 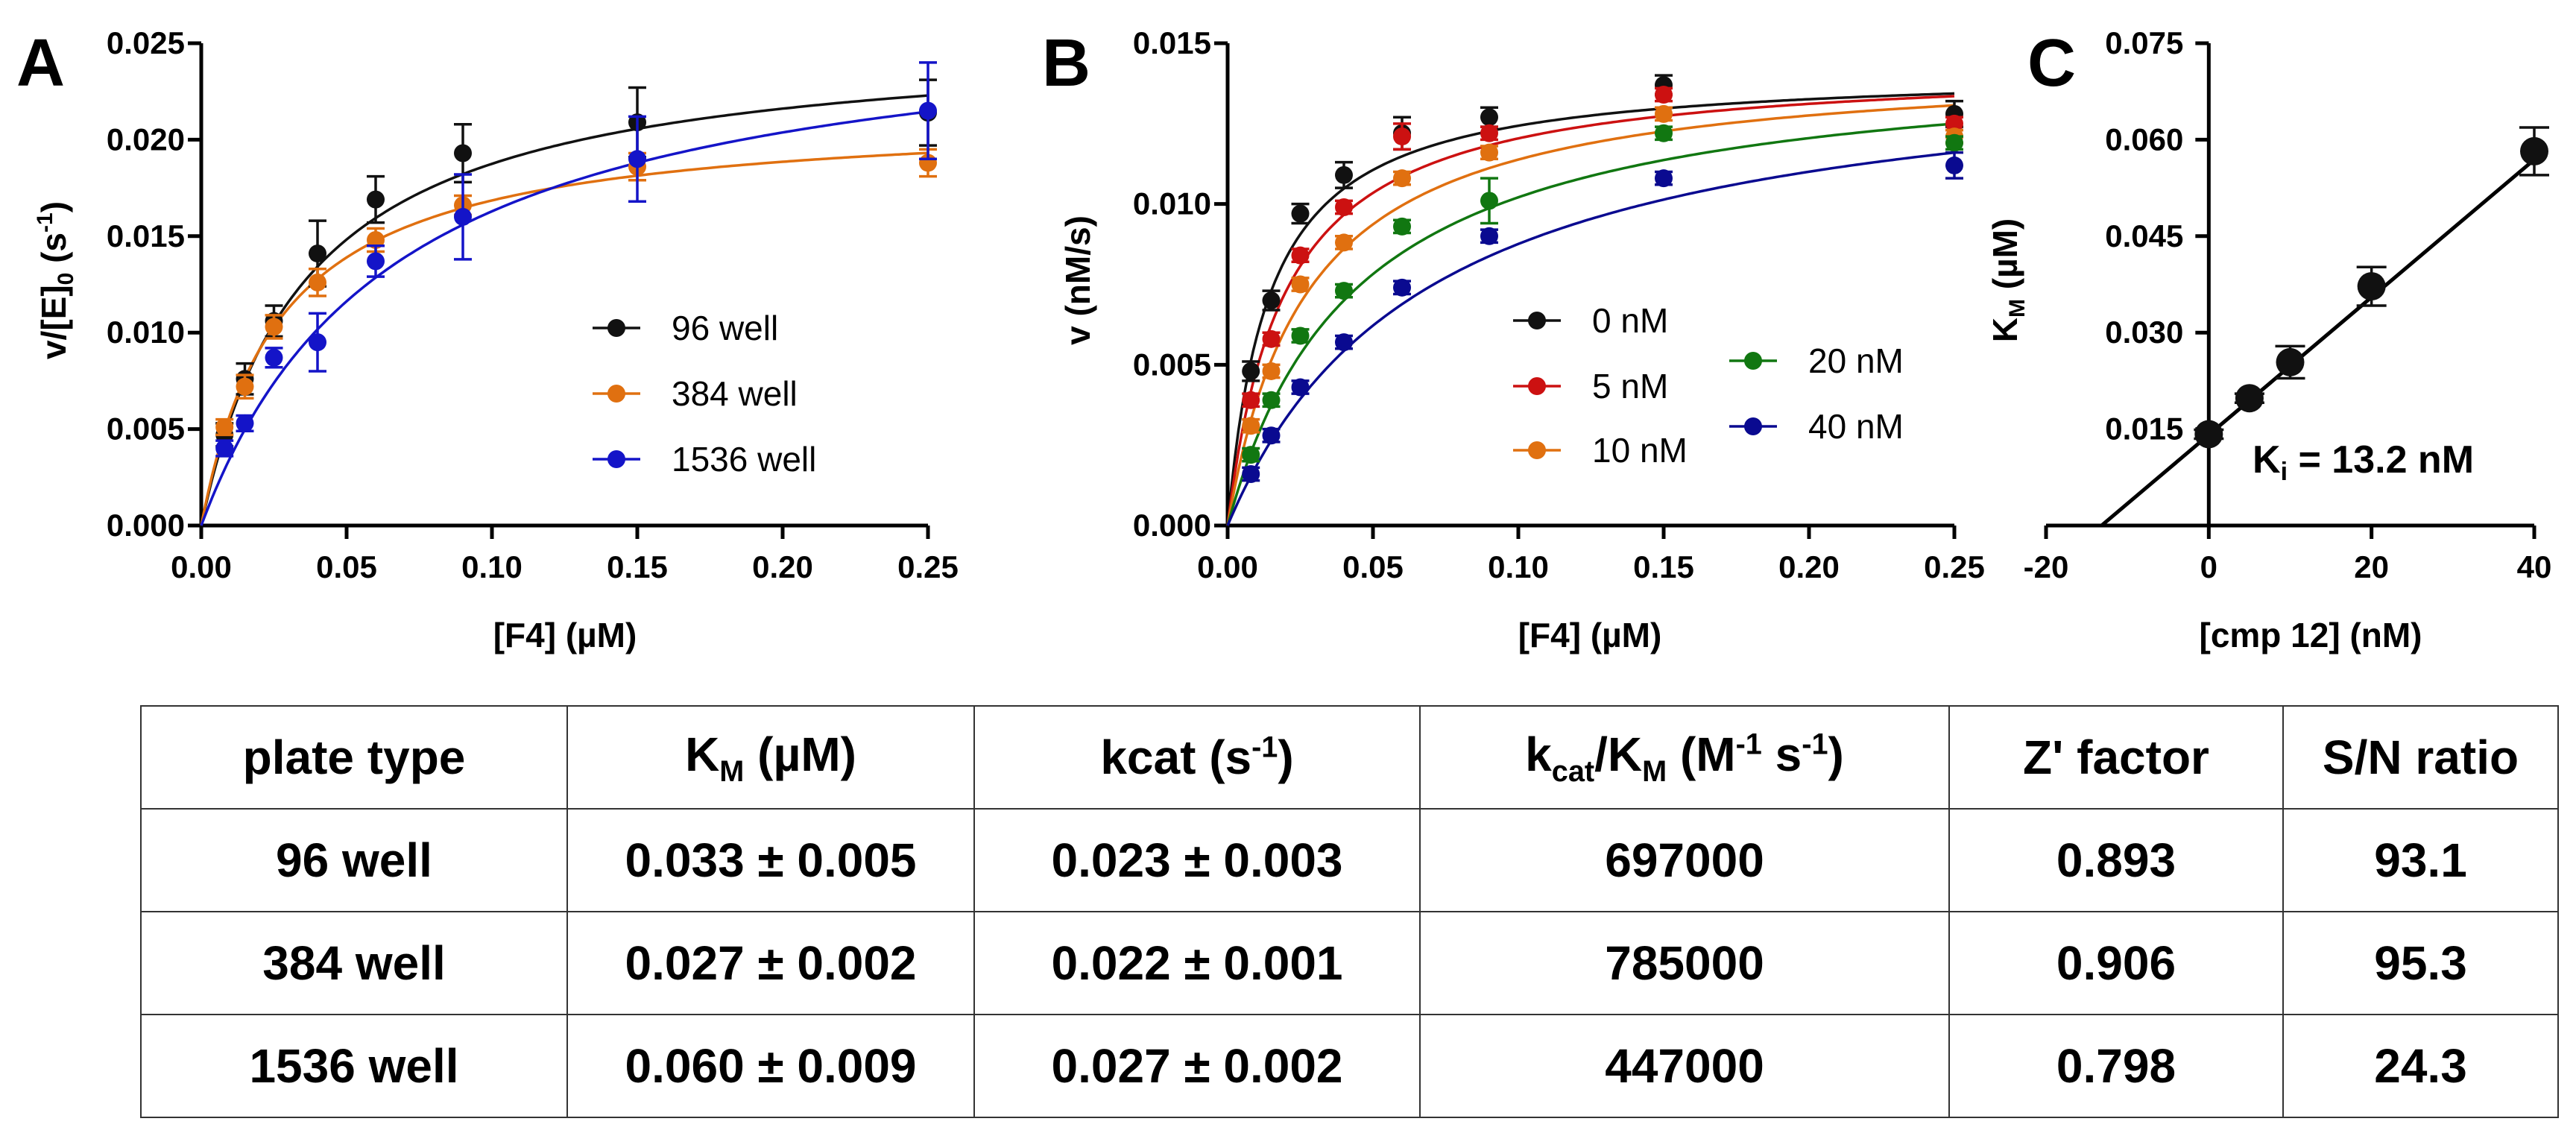 What do you see at coordinates (1590, 635) in the screenshot?
I see `panel-b-xlabel: [F4] (µM)` at bounding box center [1590, 635].